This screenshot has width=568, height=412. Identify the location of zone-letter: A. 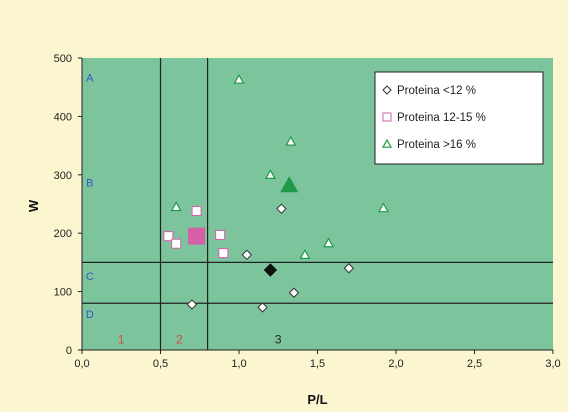
(90, 78).